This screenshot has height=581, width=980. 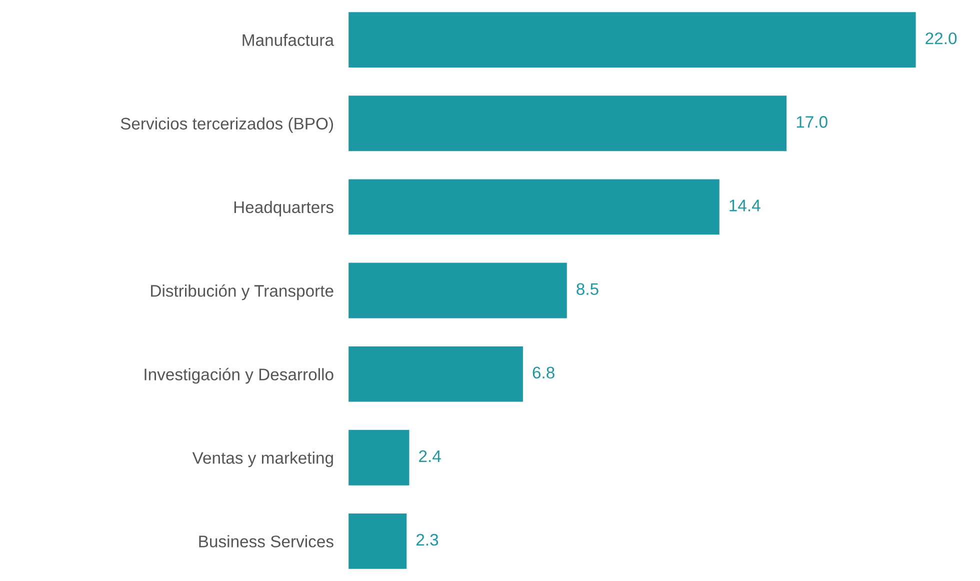 What do you see at coordinates (239, 376) in the screenshot?
I see `y-tick-label: Investigación y Desarrollo` at bounding box center [239, 376].